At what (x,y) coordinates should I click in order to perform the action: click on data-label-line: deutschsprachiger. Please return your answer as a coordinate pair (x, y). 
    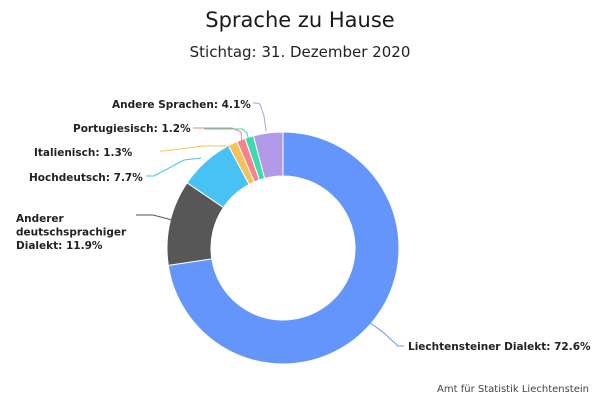
    Looking at the image, I should click on (71, 233).